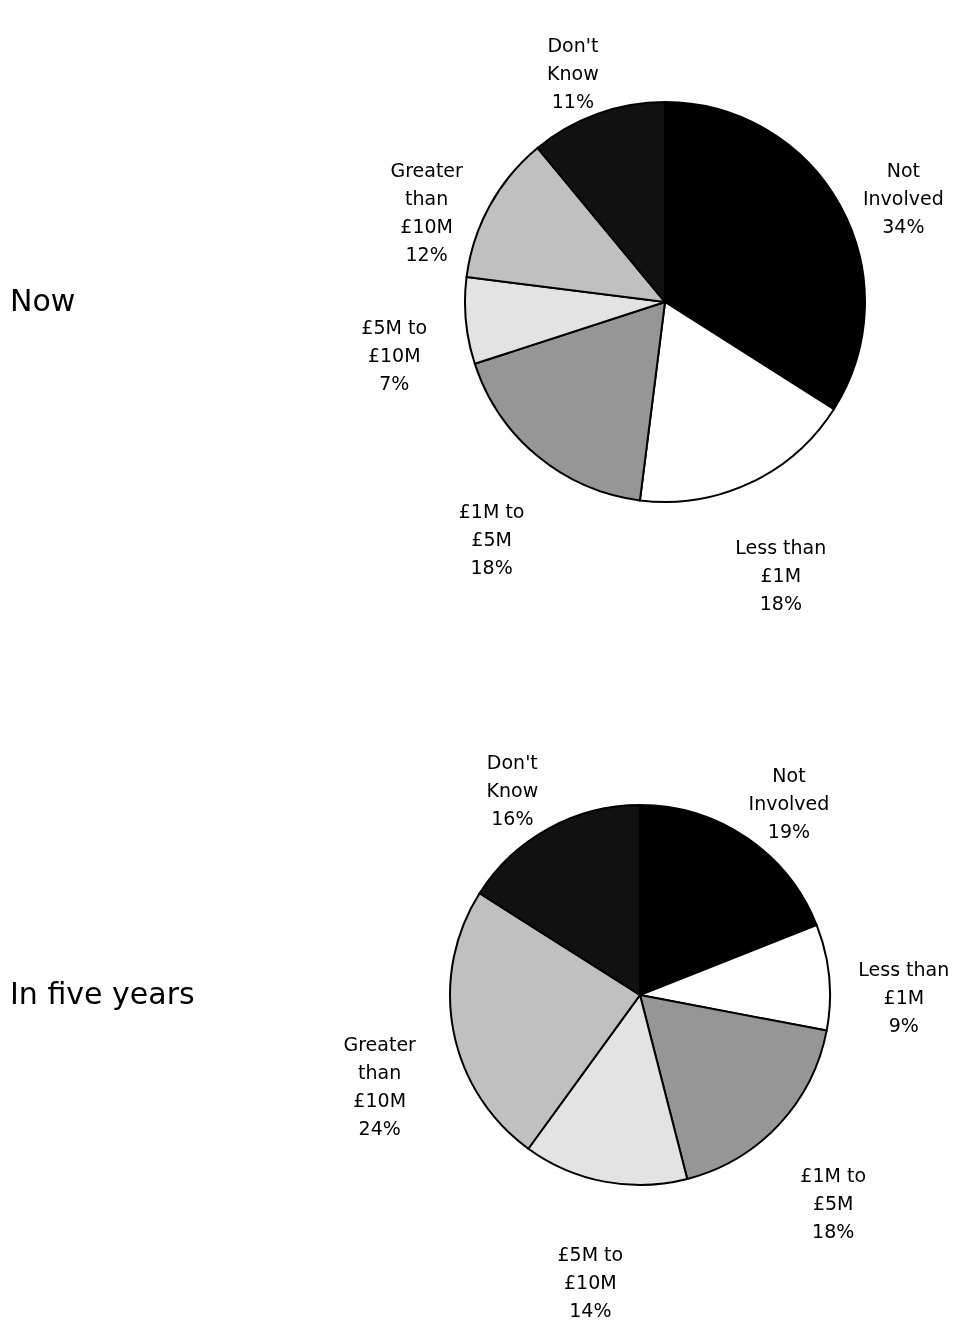  What do you see at coordinates (426, 253) in the screenshot?
I see `data-label: 12%` at bounding box center [426, 253].